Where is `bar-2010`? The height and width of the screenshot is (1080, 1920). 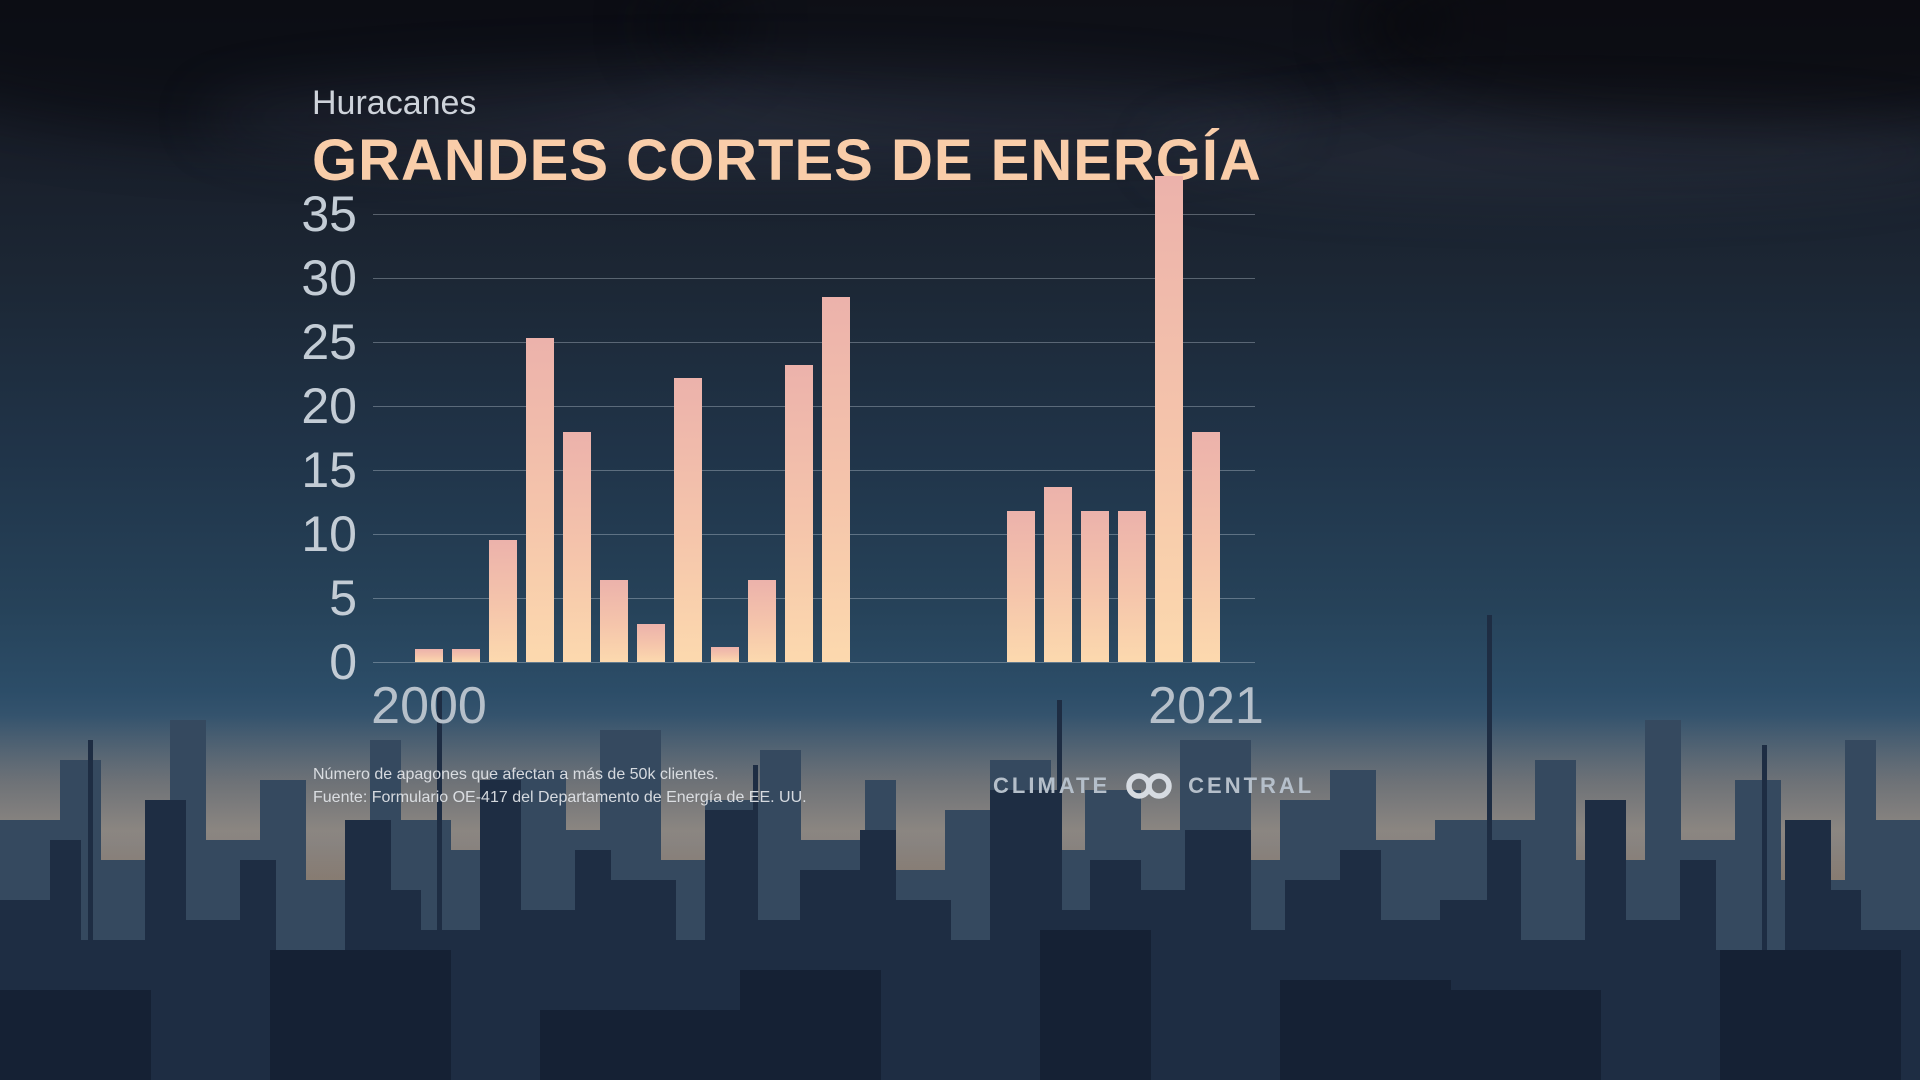
bar-2010 is located at coordinates (799, 513).